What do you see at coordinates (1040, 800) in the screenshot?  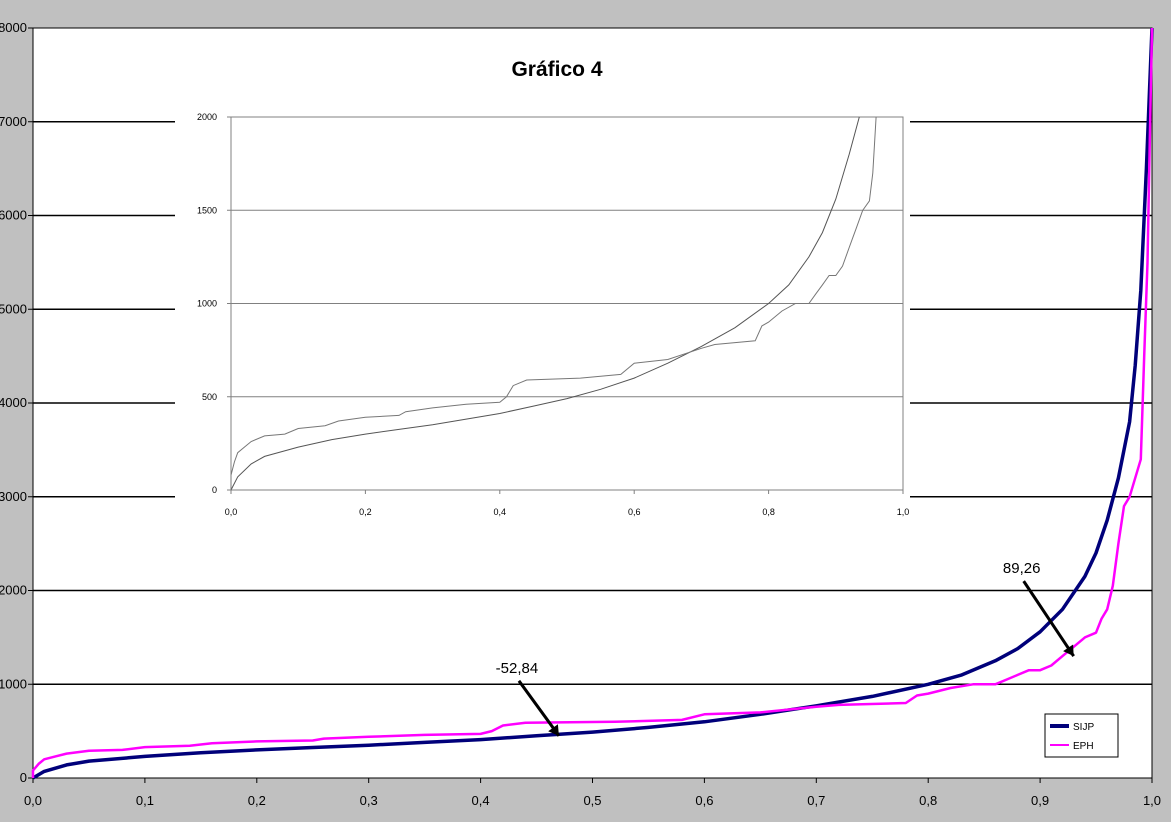 I see `main-x-tick-label: 0,9` at bounding box center [1040, 800].